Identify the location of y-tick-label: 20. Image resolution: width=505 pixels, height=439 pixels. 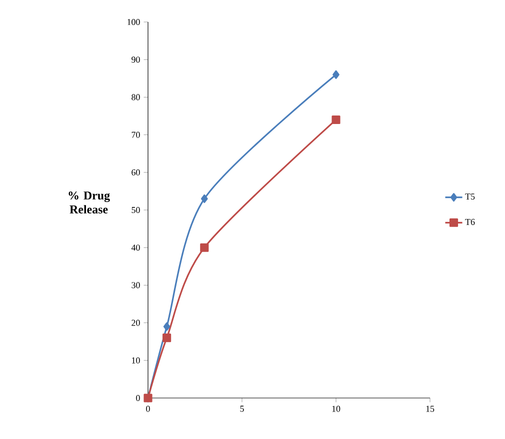
(136, 323).